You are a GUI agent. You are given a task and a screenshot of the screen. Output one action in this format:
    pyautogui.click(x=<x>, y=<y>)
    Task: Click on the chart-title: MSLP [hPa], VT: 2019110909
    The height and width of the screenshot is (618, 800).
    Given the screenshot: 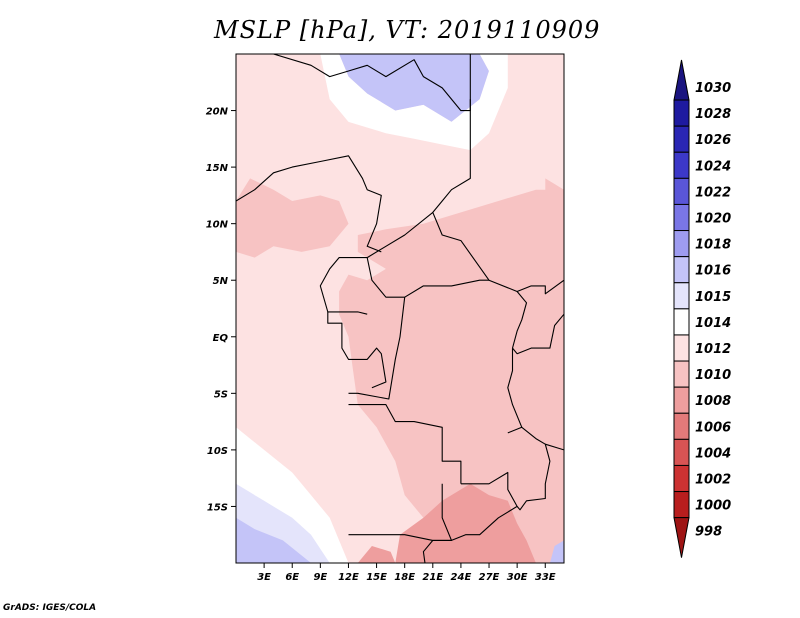 What is the action you would take?
    pyautogui.click(x=407, y=30)
    